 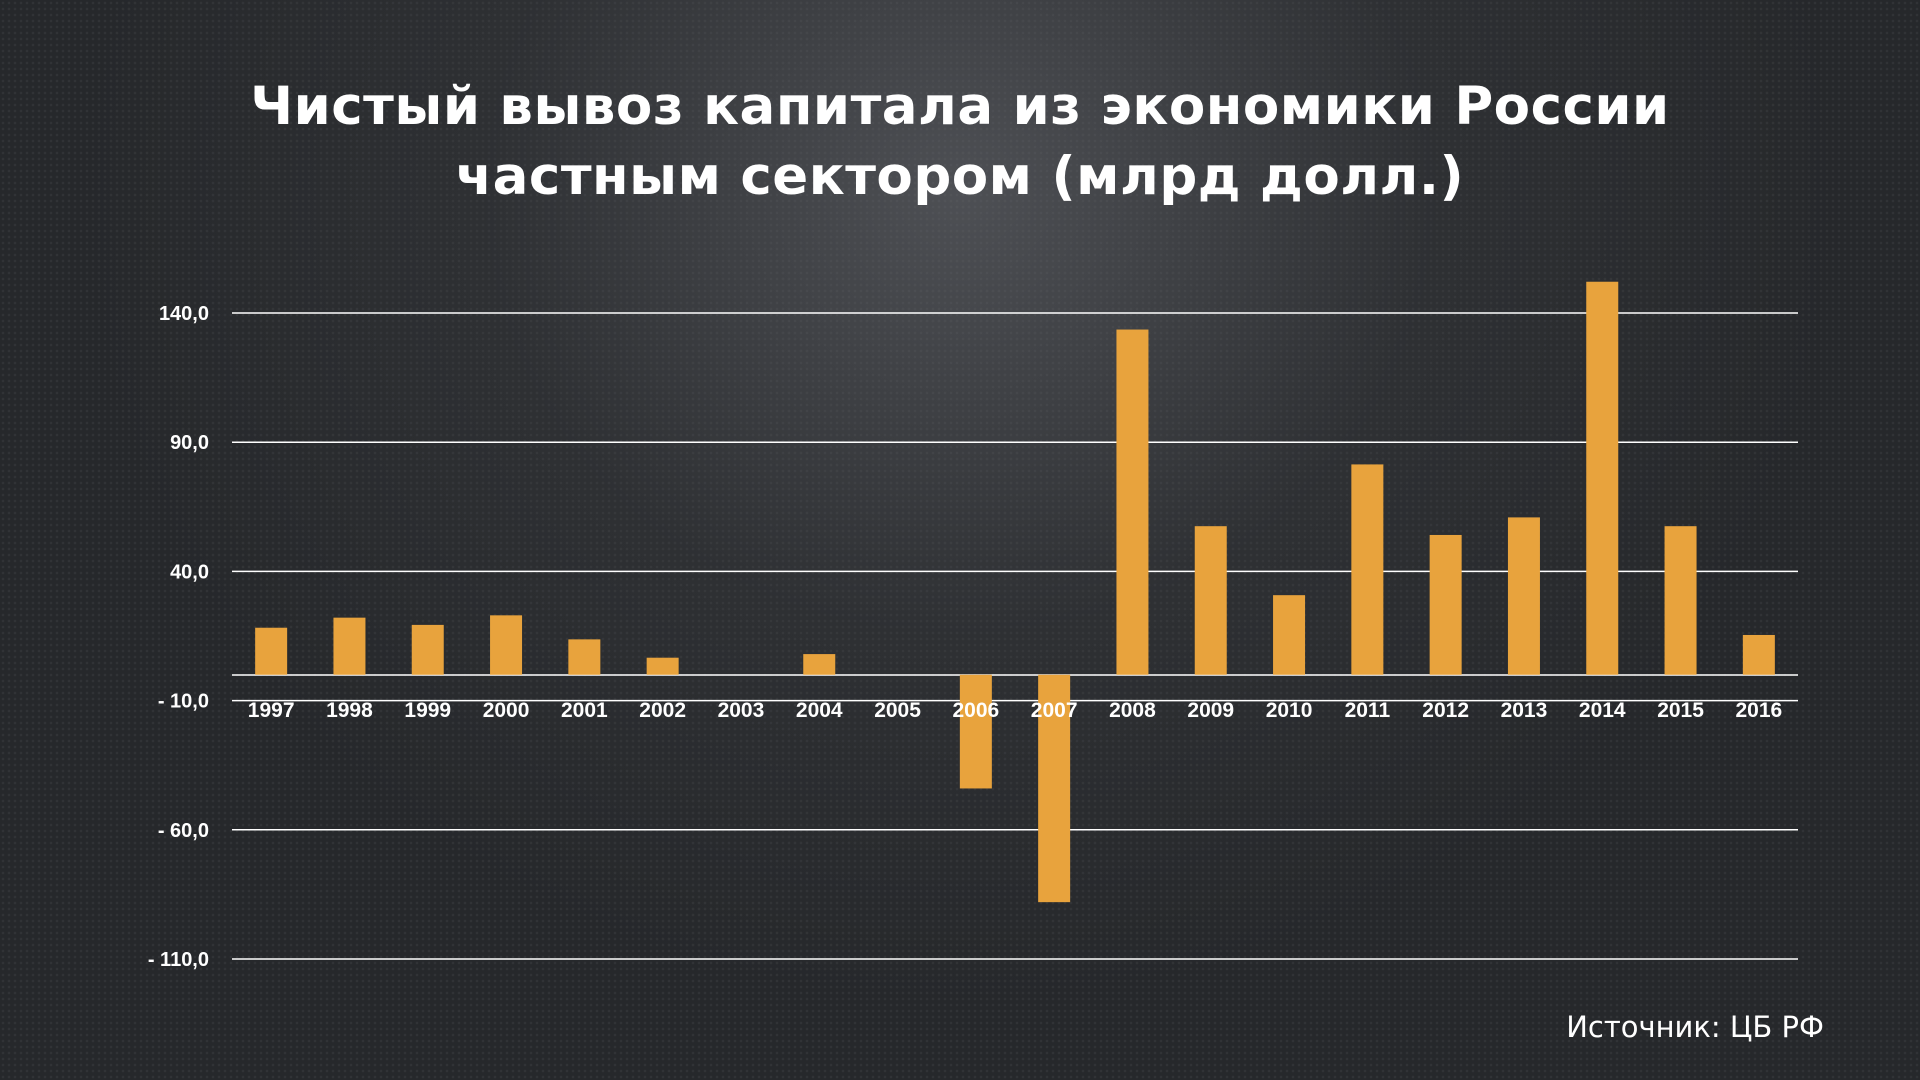 What do you see at coordinates (663, 666) in the screenshot?
I see `bar-2002` at bounding box center [663, 666].